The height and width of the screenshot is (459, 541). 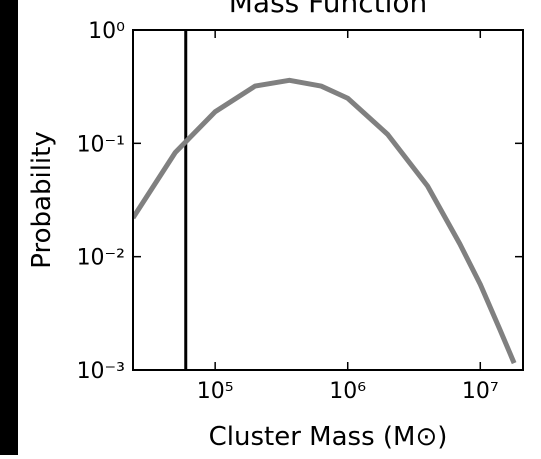 I want to click on x-tick-label: 10⁷, so click(x=480, y=391).